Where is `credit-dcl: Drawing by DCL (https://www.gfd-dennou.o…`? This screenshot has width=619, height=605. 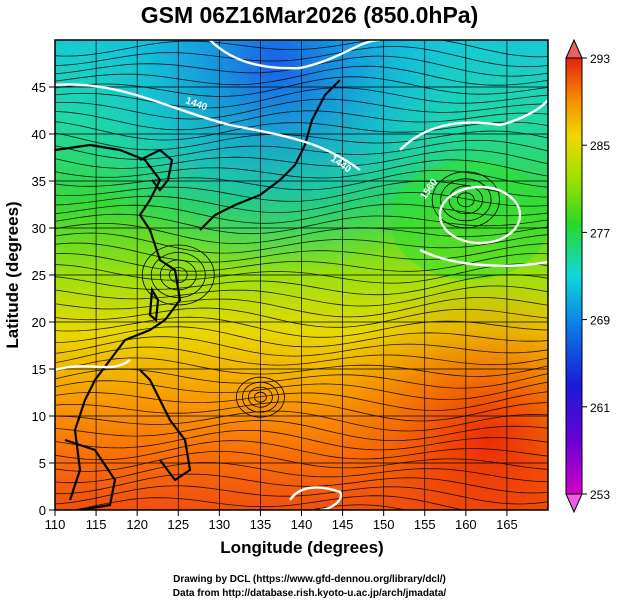 credit-dcl: Drawing by DCL (https://www.gfd-dennou.o… is located at coordinates (309, 579).